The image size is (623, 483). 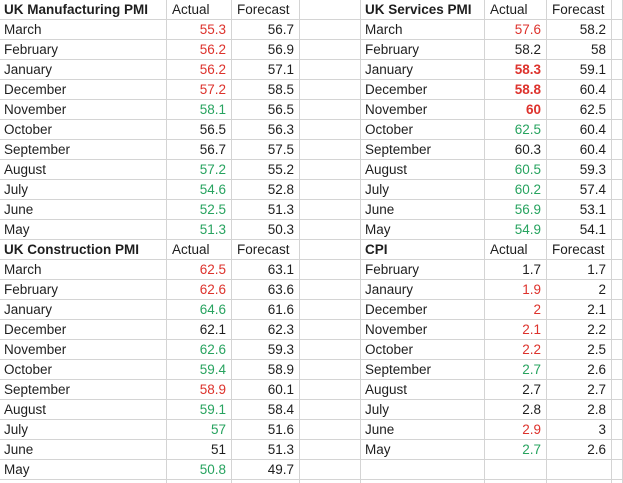 What do you see at coordinates (516, 230) in the screenshot?
I see `actual-value-cell: 54.9` at bounding box center [516, 230].